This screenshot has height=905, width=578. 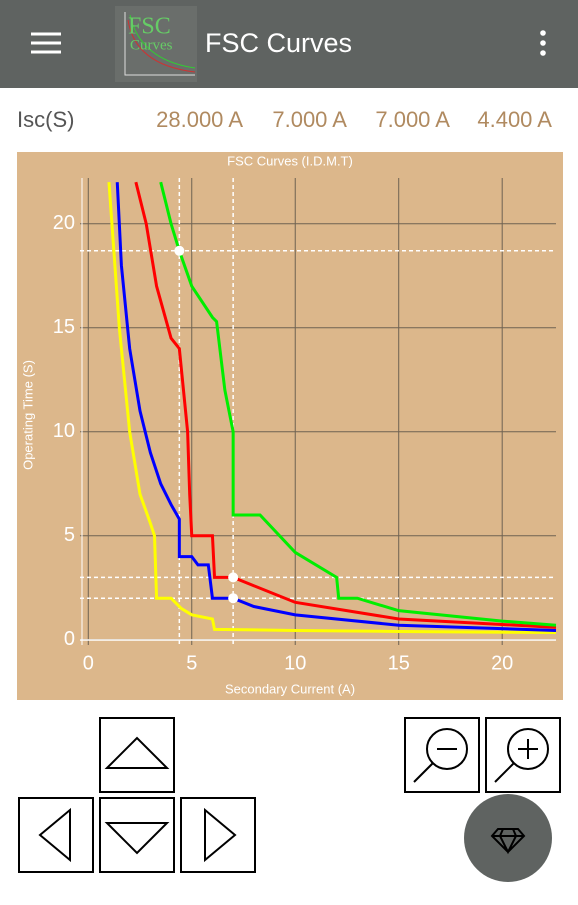 I want to click on fab-icon, so click(x=508, y=841).